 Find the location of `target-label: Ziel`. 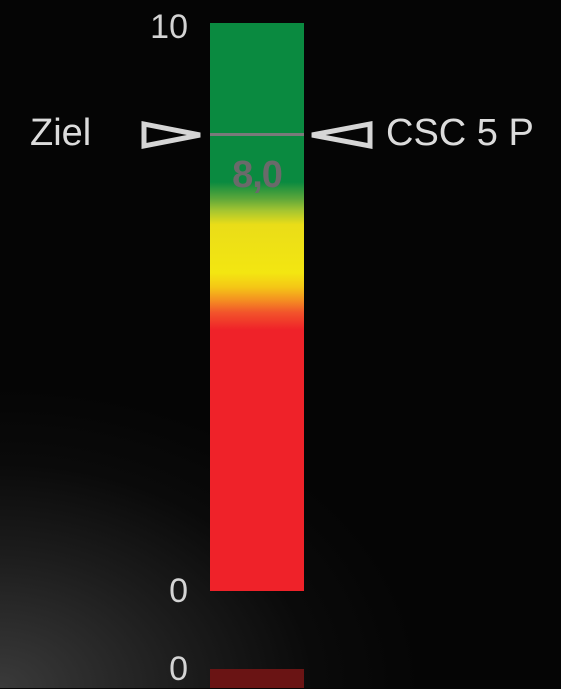

target-label: Ziel is located at coordinates (61, 133).